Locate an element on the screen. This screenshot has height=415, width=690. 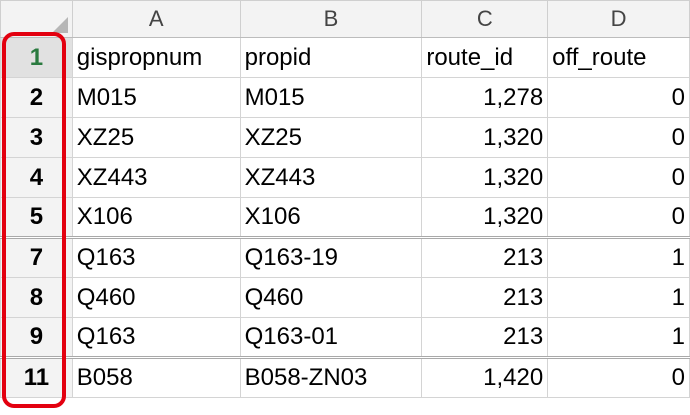
cell-d: off_route is located at coordinates (618, 57).